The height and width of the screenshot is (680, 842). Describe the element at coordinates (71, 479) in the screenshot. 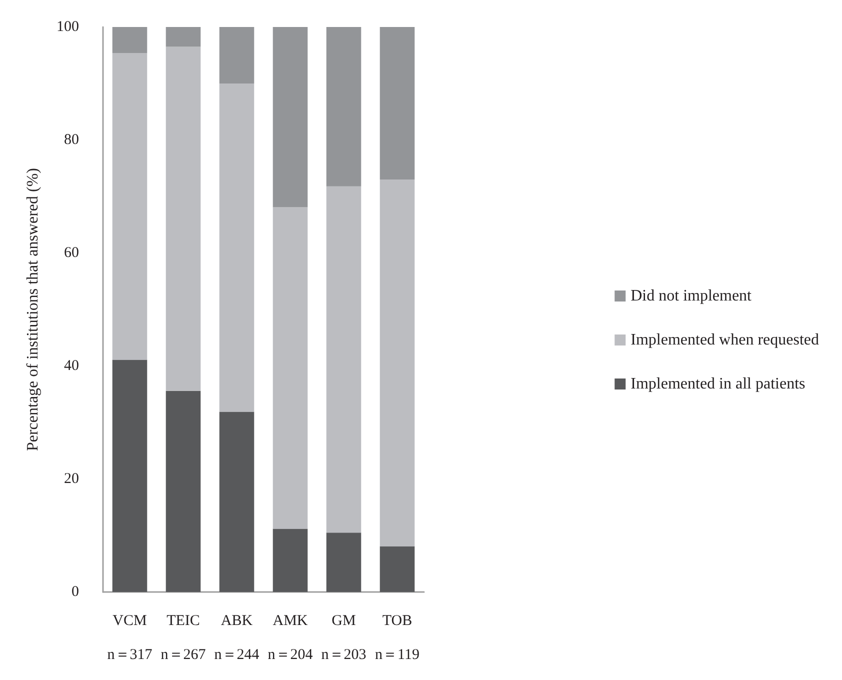

I see `y-tick-label: 20` at that location.